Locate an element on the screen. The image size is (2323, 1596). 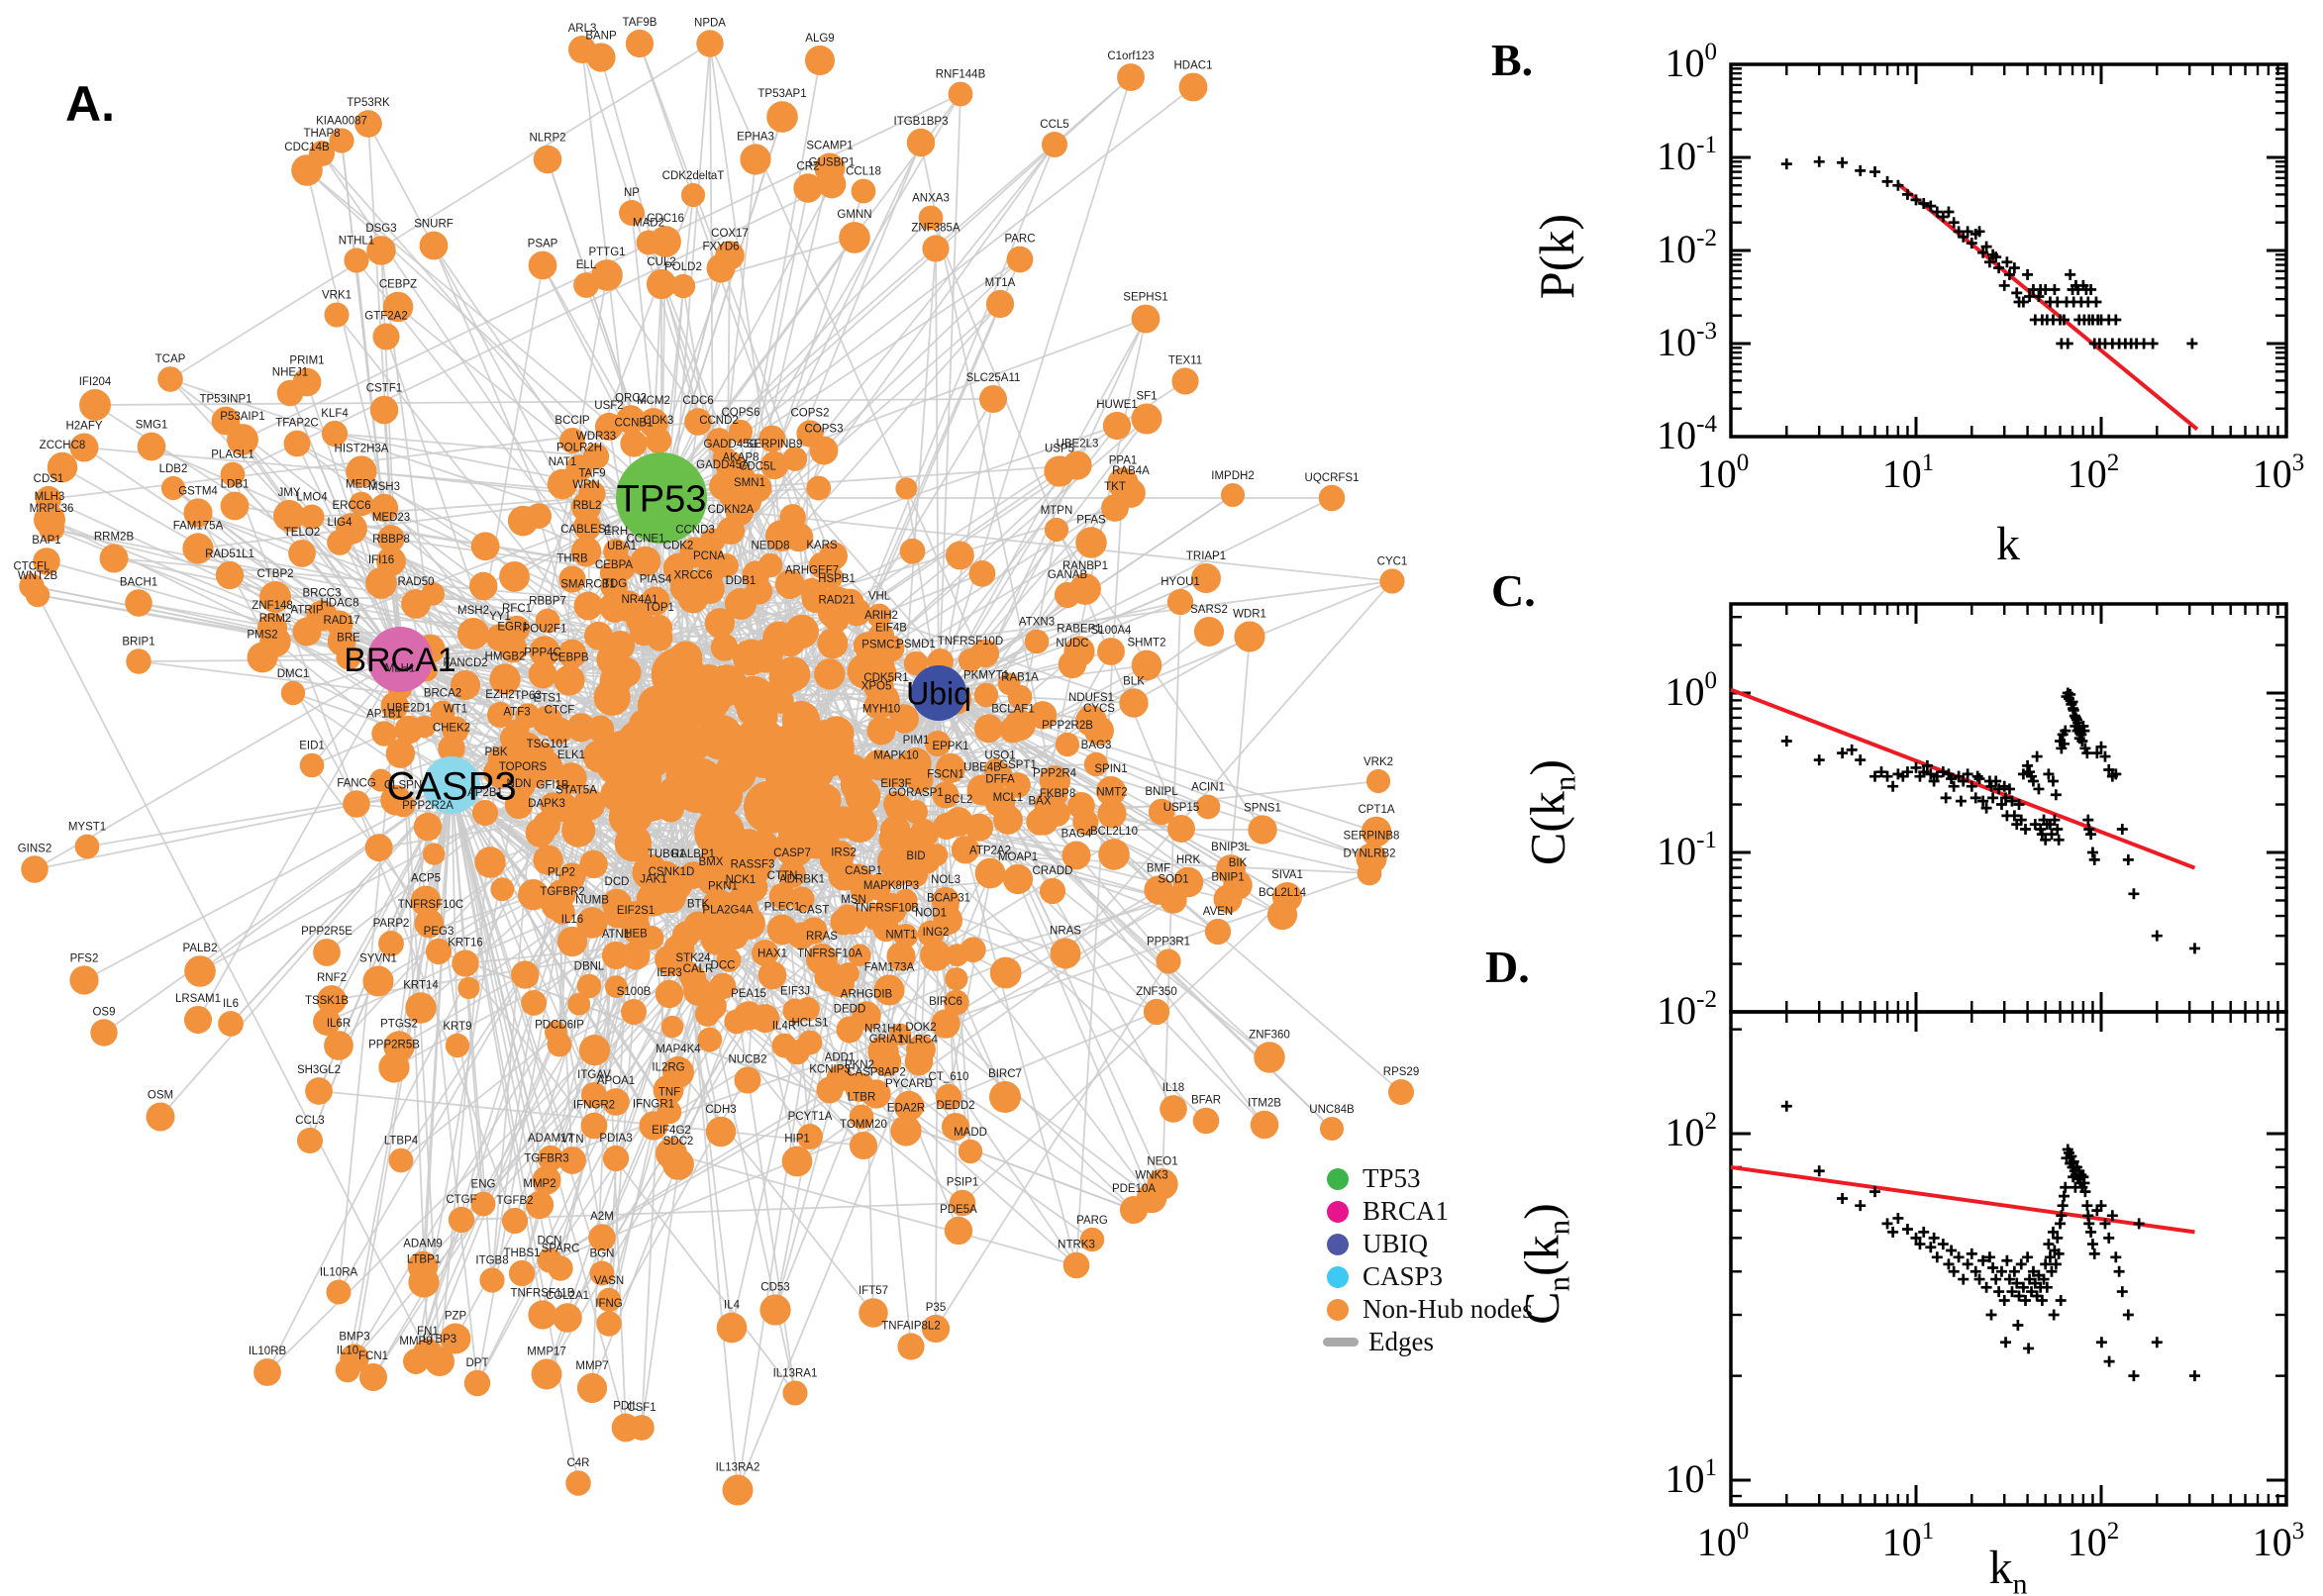
node-label: TRIAP1 is located at coordinates (1206, 556).